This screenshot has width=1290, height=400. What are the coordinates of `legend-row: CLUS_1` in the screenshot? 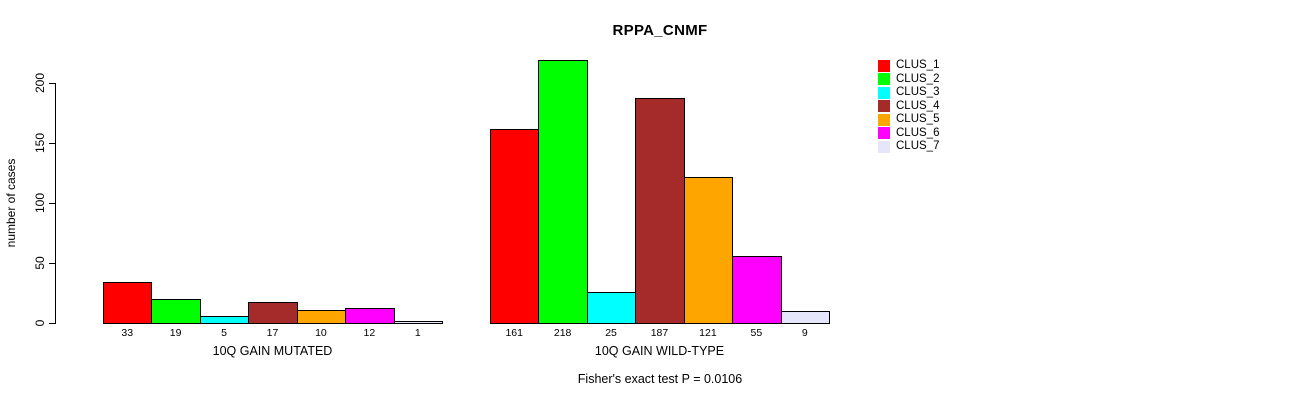 It's located at (908, 66).